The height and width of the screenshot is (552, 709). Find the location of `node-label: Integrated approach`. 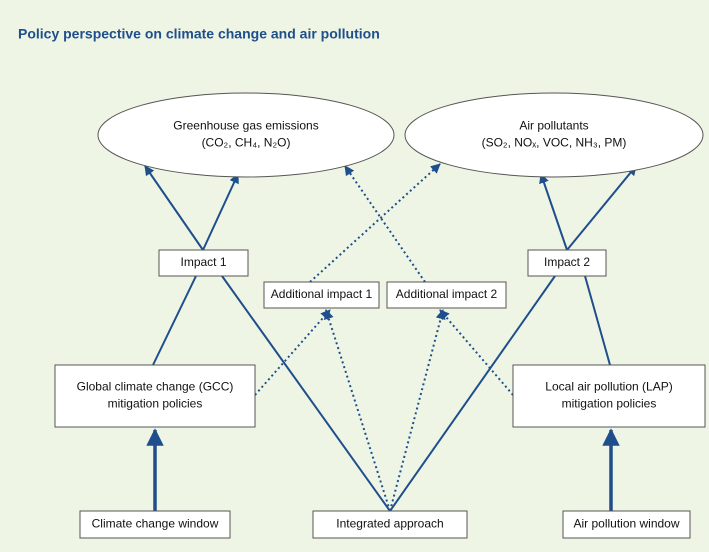

node-label: Integrated approach is located at coordinates (389, 524).